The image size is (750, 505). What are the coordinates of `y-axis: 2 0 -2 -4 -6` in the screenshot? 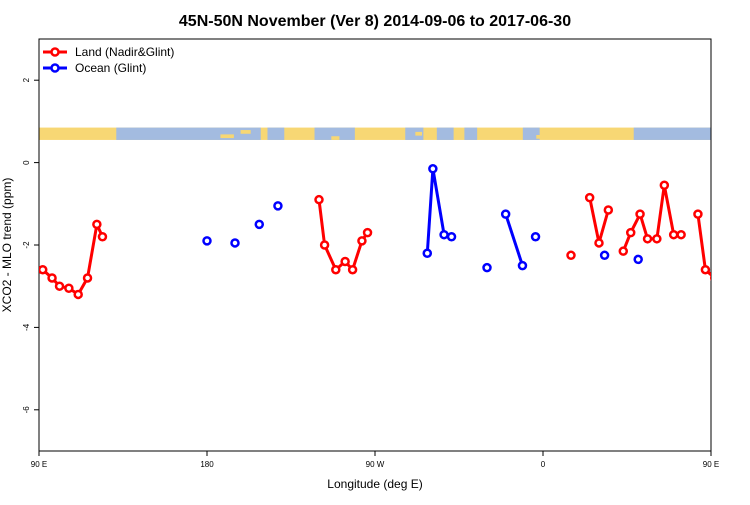 It's located at (30, 245).